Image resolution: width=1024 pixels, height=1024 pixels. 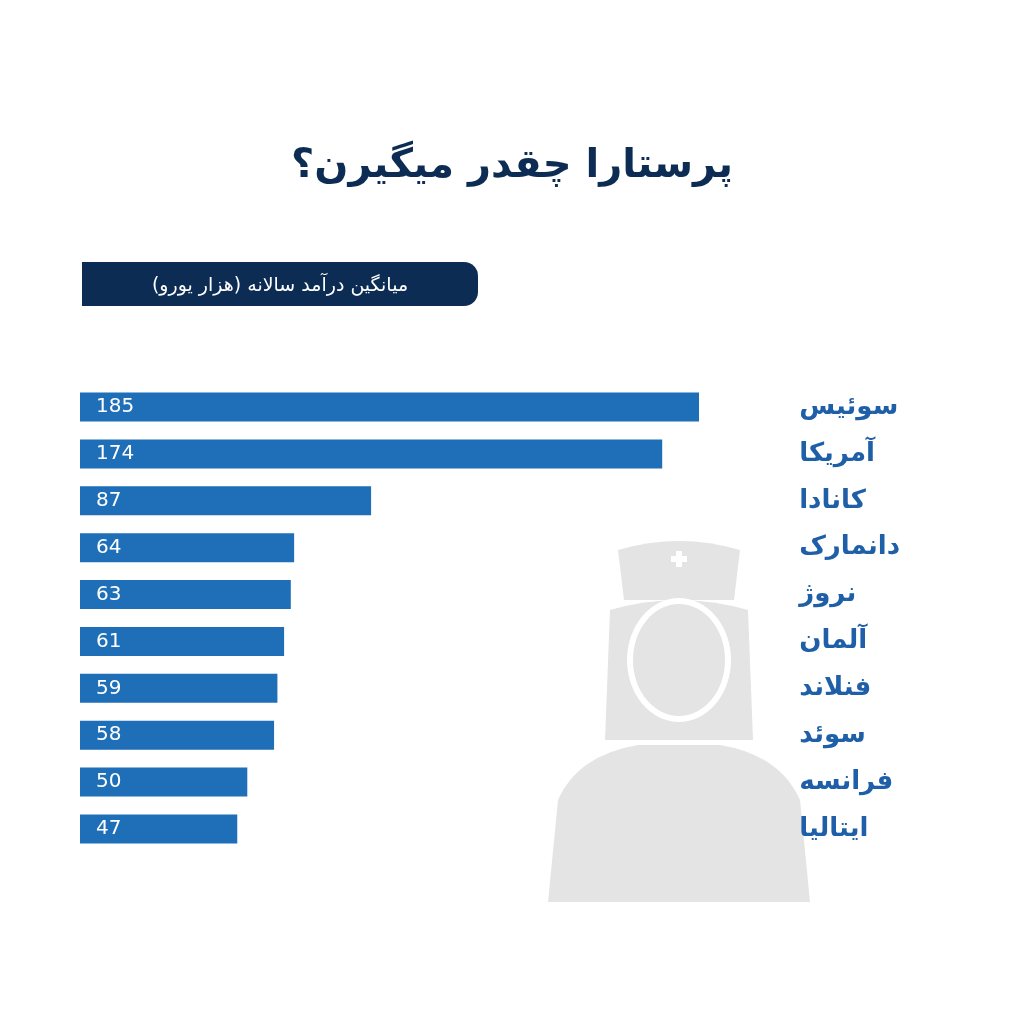 What do you see at coordinates (834, 639) in the screenshot?
I see `y-tick-label: آلمان` at bounding box center [834, 639].